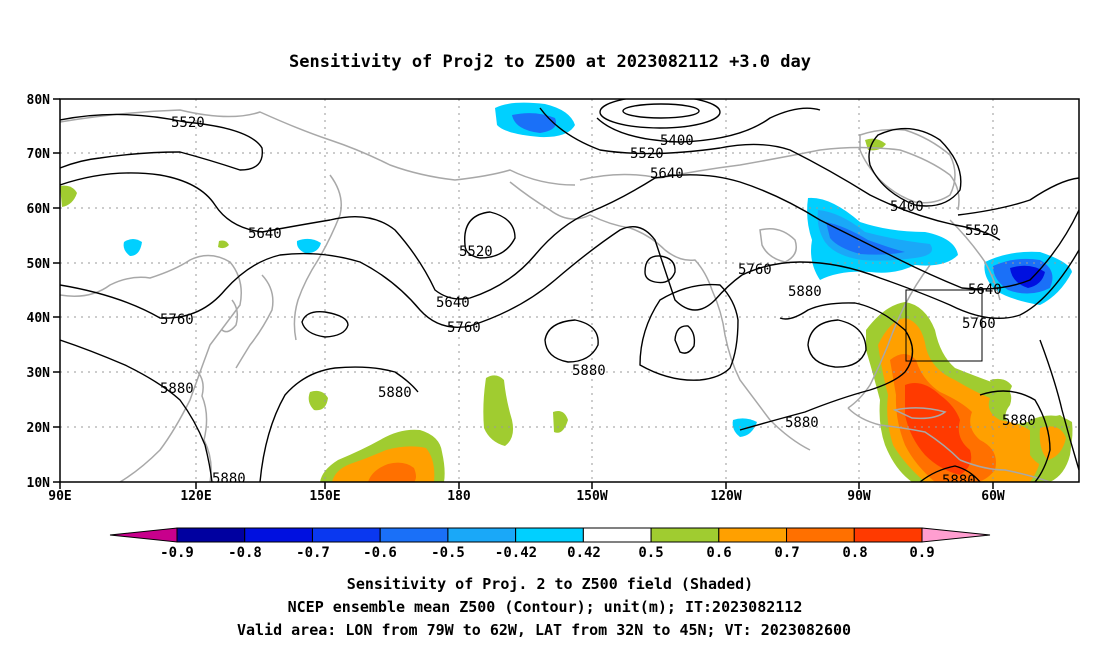  Describe the element at coordinates (380, 553) in the screenshot. I see `colorbar-label: -0.6` at that location.